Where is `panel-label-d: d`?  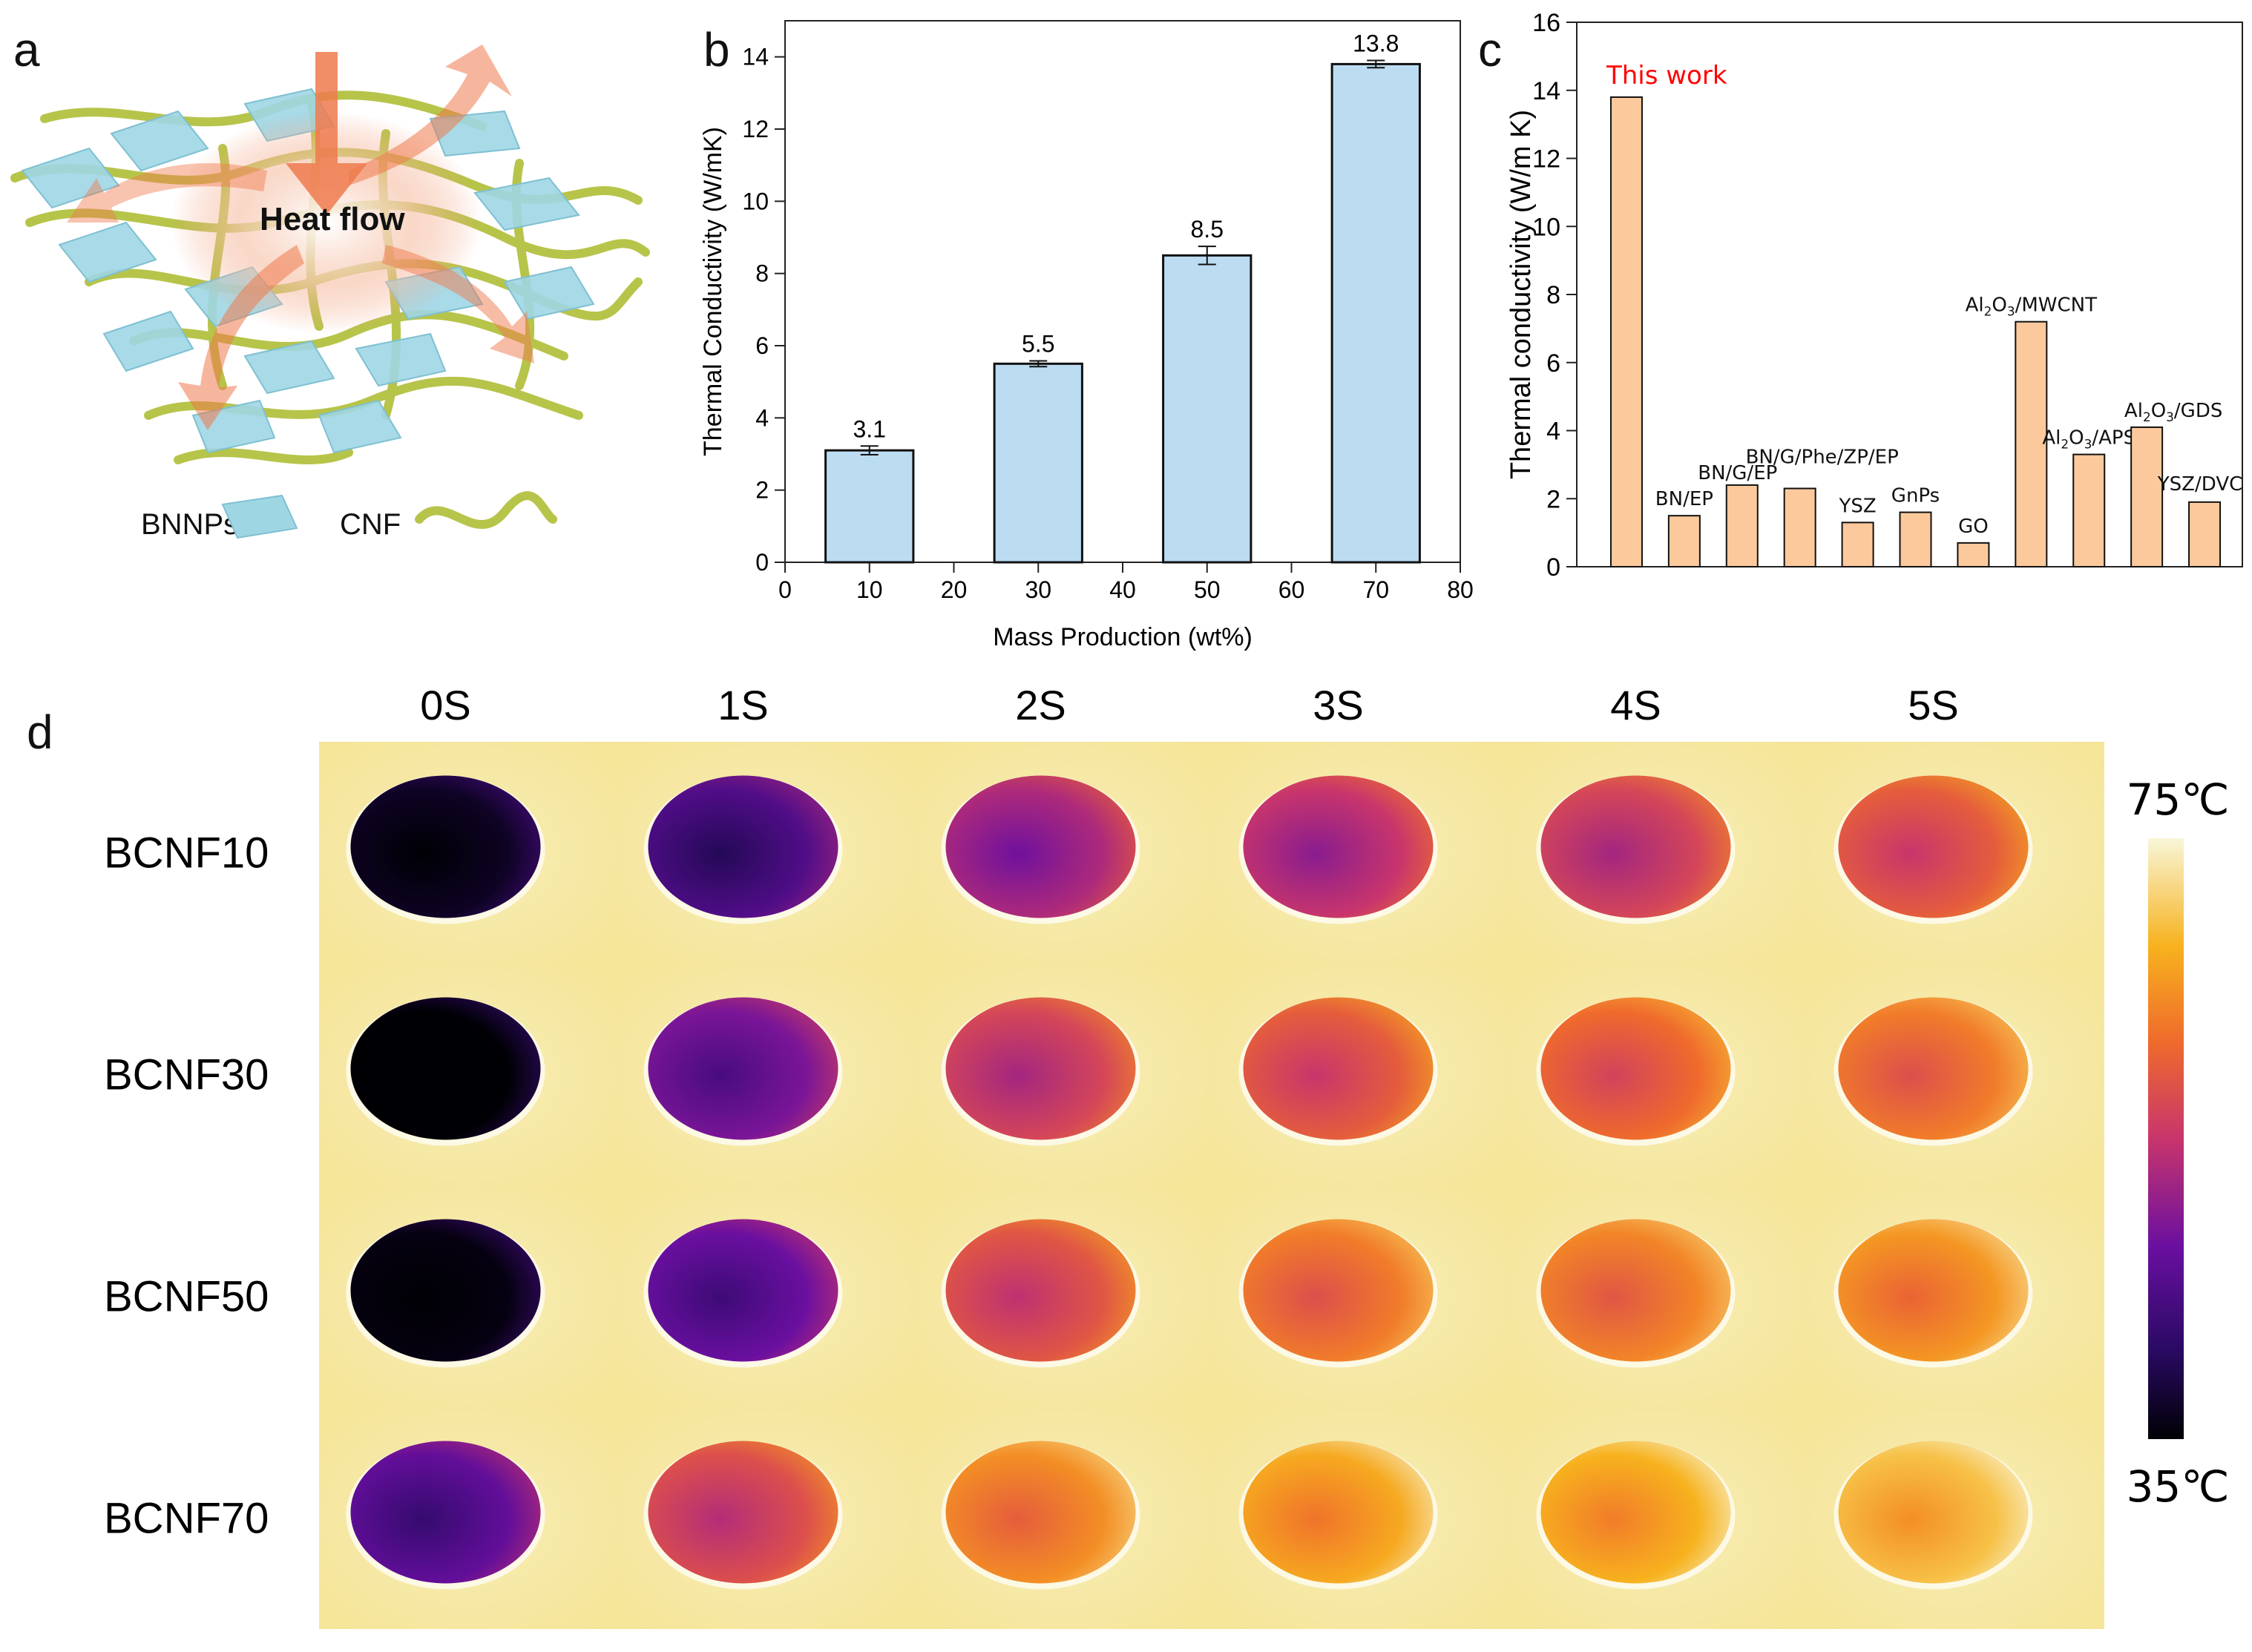 panel-label-d: d is located at coordinates (40, 732).